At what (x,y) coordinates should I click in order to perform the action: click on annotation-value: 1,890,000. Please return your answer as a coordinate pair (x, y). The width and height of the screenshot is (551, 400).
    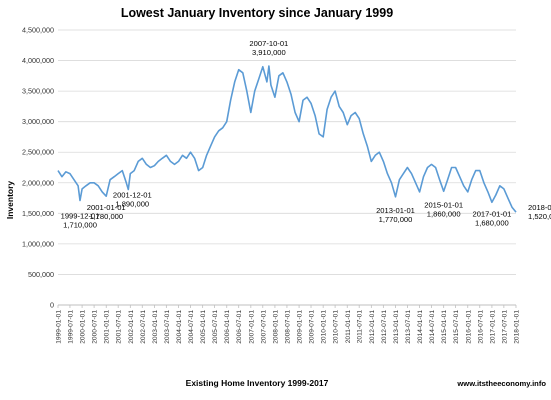
    Looking at the image, I should click on (132, 204).